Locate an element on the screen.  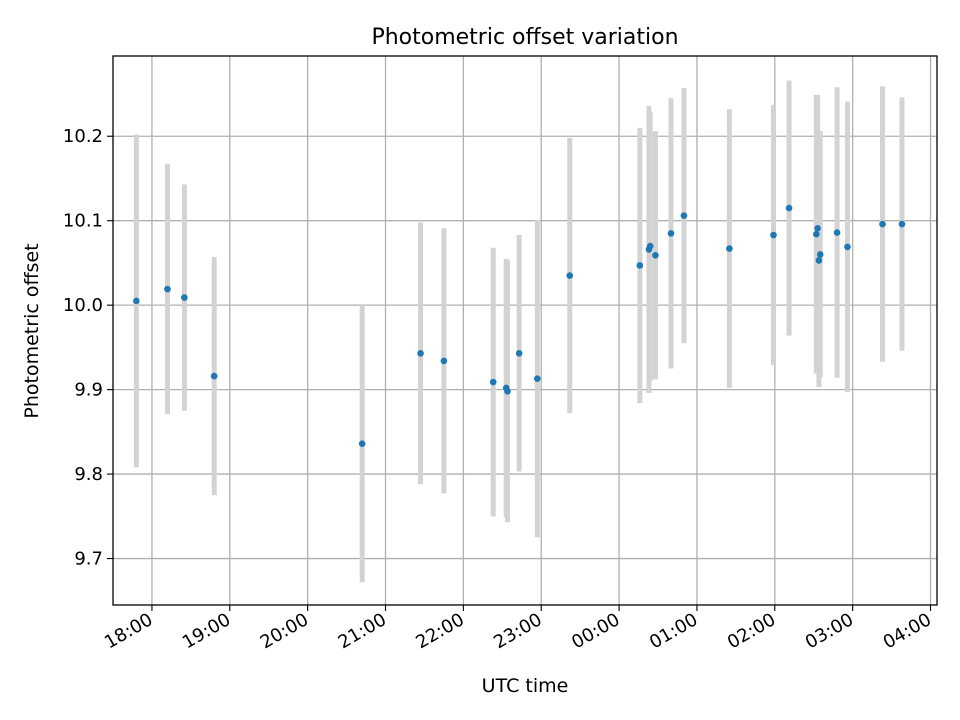
y-tick-label: 10.0 is located at coordinates (83, 305).